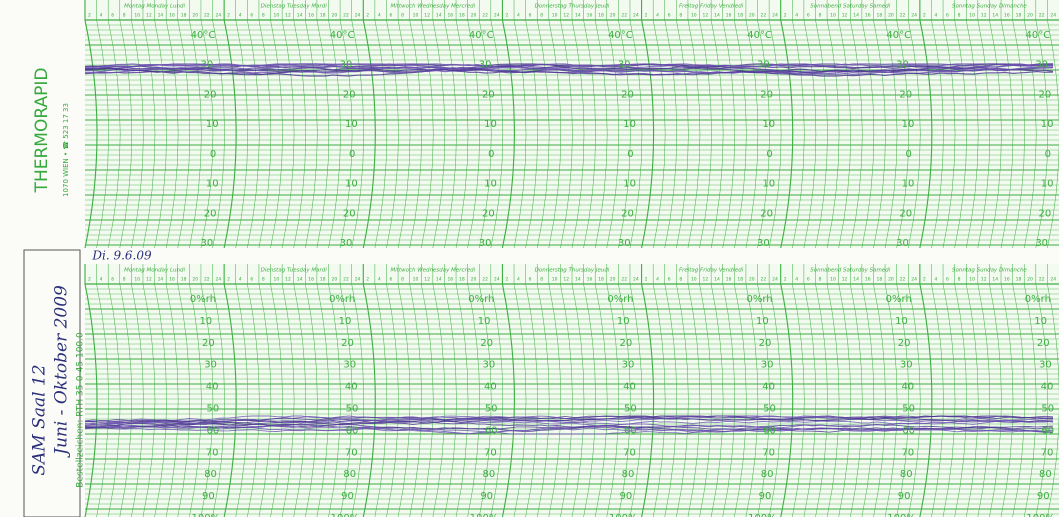 This screenshot has height=517, width=1059. I want to click on day-label: Sonnabend Saturday Samedi, so click(850, 271).